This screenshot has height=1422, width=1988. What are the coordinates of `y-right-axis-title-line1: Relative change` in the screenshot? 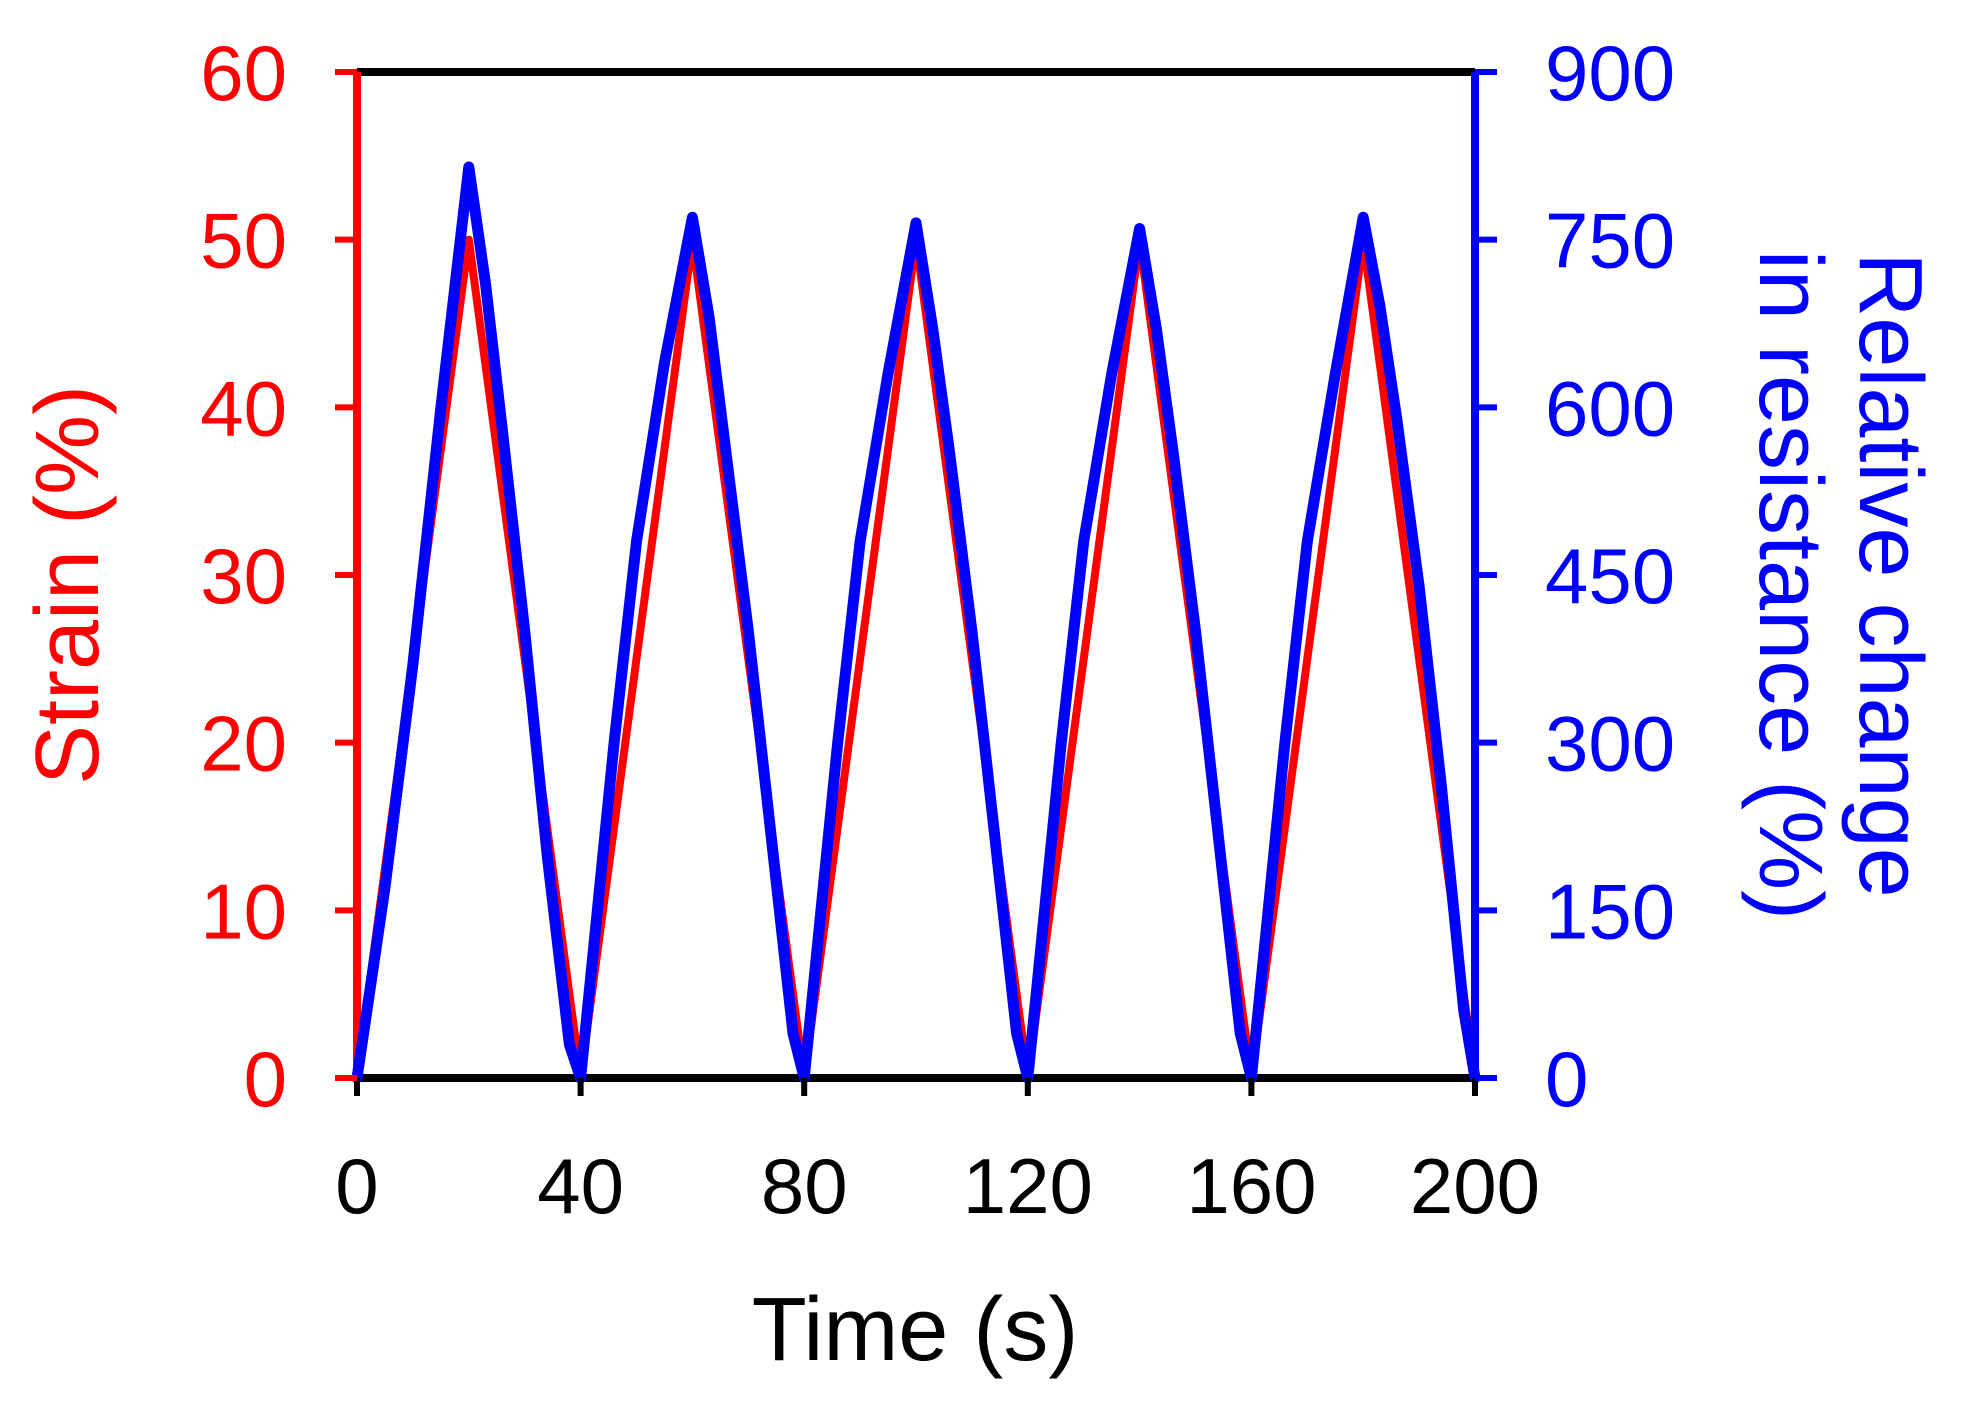 It's located at (1890, 574).